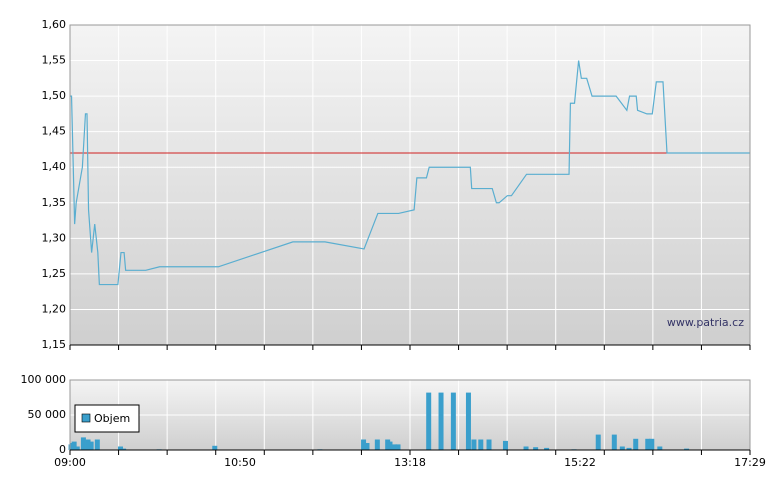 The height and width of the screenshot is (494, 780). I want to click on y-tick-label: 1,25, so click(54, 273).